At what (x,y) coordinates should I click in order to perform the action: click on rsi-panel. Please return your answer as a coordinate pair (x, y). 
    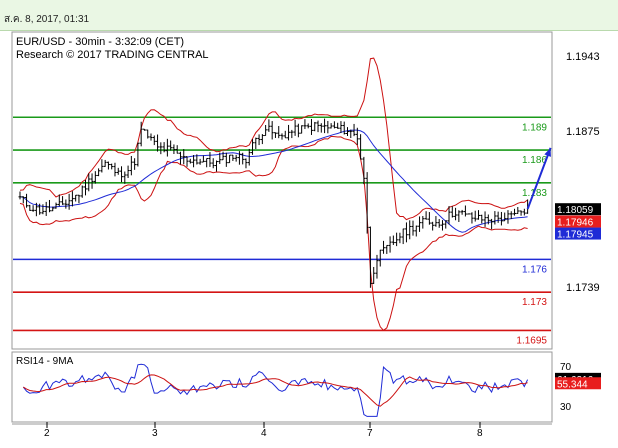
    Looking at the image, I should click on (282, 387).